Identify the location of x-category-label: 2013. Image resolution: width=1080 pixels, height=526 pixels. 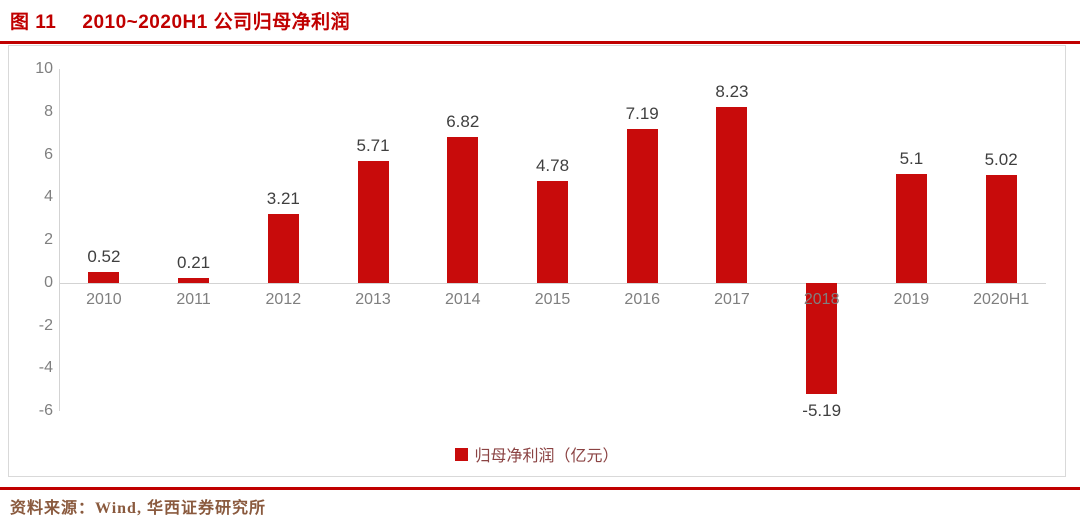
(373, 299).